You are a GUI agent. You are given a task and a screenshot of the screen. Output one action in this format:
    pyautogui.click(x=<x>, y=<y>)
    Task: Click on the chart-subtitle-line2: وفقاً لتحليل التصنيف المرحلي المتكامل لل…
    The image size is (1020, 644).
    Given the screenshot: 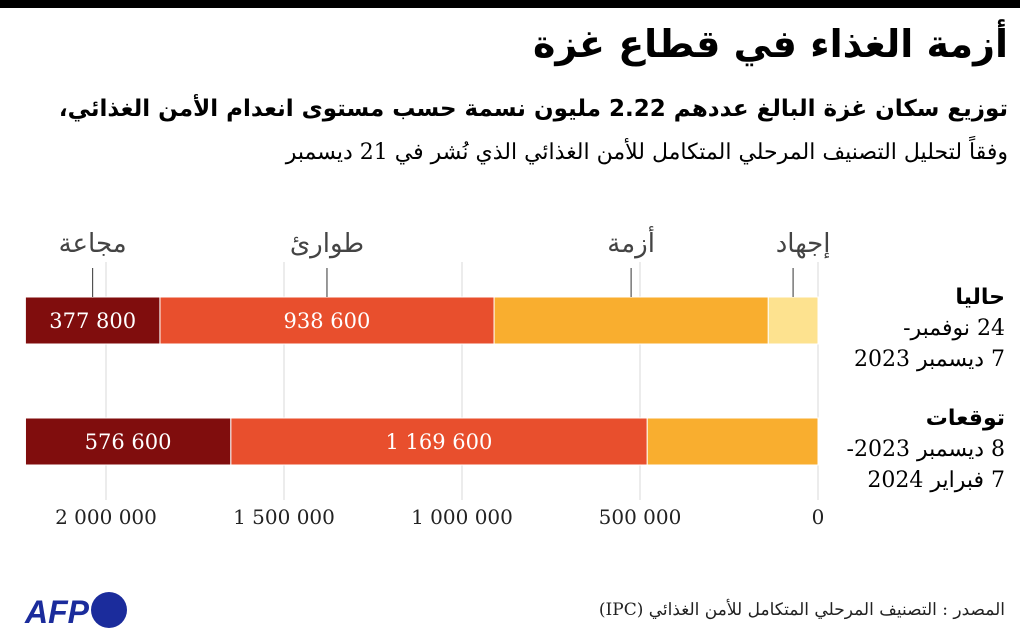 What is the action you would take?
    pyautogui.click(x=646, y=152)
    